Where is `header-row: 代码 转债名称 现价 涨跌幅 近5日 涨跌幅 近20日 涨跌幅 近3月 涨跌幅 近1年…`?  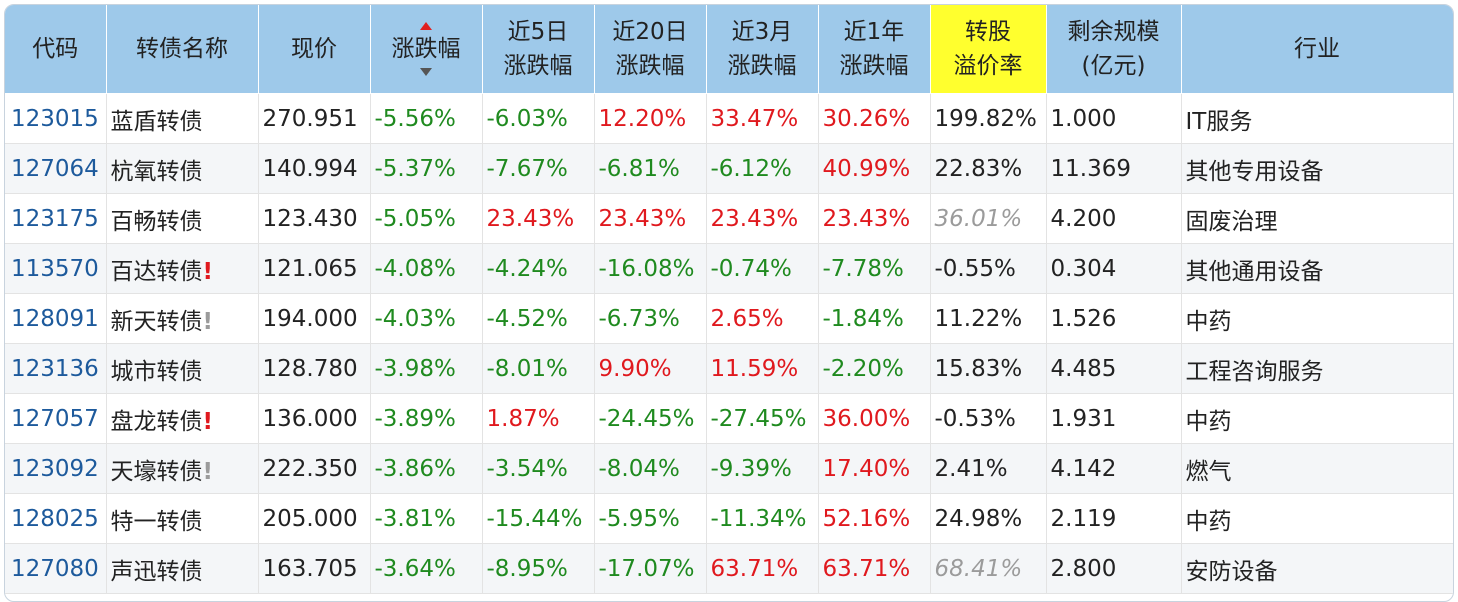
header-row: 代码 转债名称 现价 涨跌幅 近5日 涨跌幅 近20日 涨跌幅 近3月 涨跌幅 近1年… is located at coordinates (729, 49).